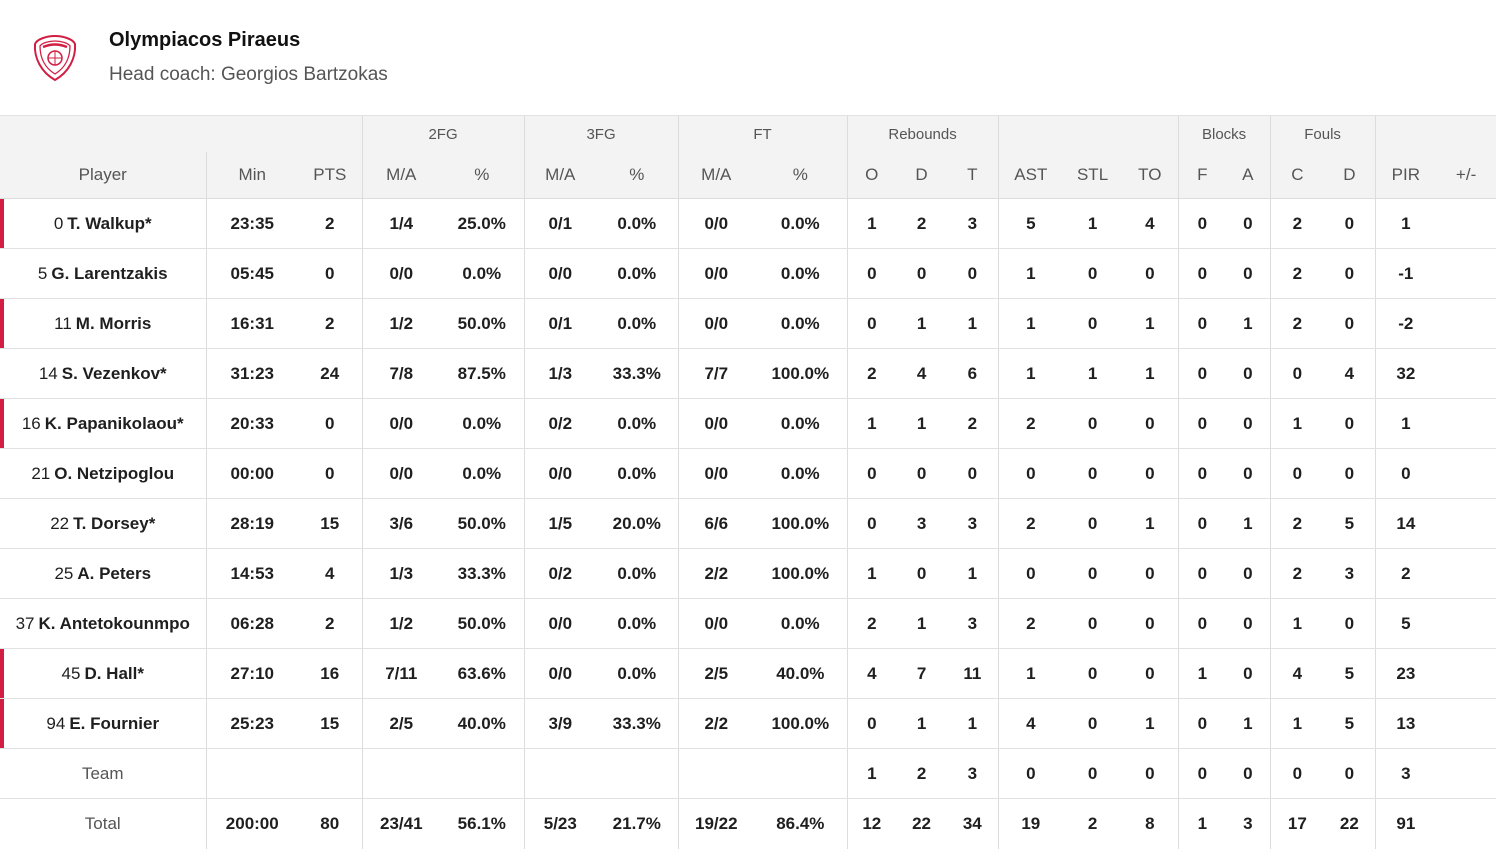  What do you see at coordinates (71, 673) in the screenshot?
I see `player-number: 45` at bounding box center [71, 673].